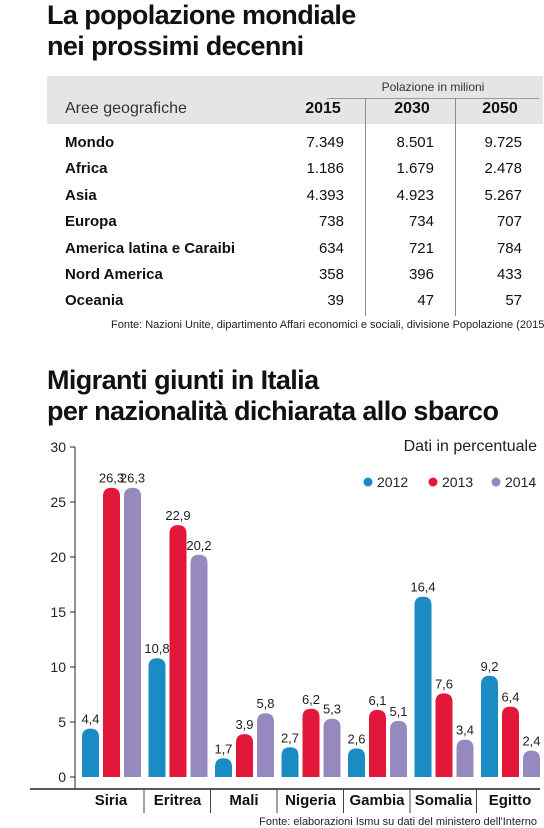 Image resolution: width=544 pixels, height=828 pixels. I want to click on data-label: 9,2, so click(489, 666).